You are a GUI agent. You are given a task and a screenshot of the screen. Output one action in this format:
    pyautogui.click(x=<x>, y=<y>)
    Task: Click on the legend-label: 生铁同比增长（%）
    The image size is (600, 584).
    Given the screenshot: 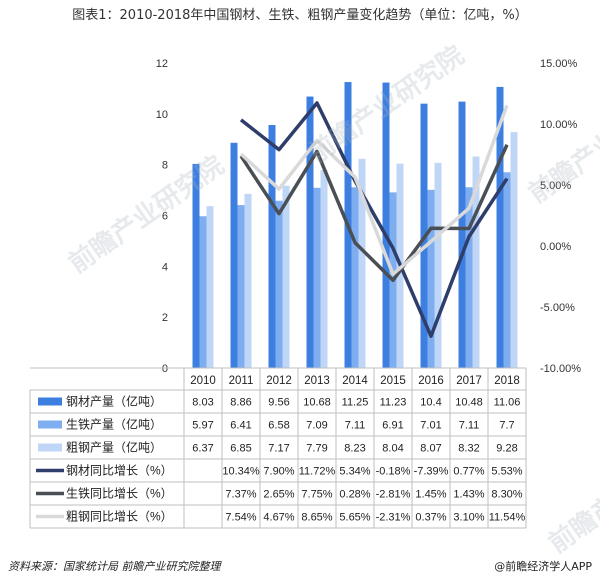 What is the action you would take?
    pyautogui.click(x=119, y=494)
    